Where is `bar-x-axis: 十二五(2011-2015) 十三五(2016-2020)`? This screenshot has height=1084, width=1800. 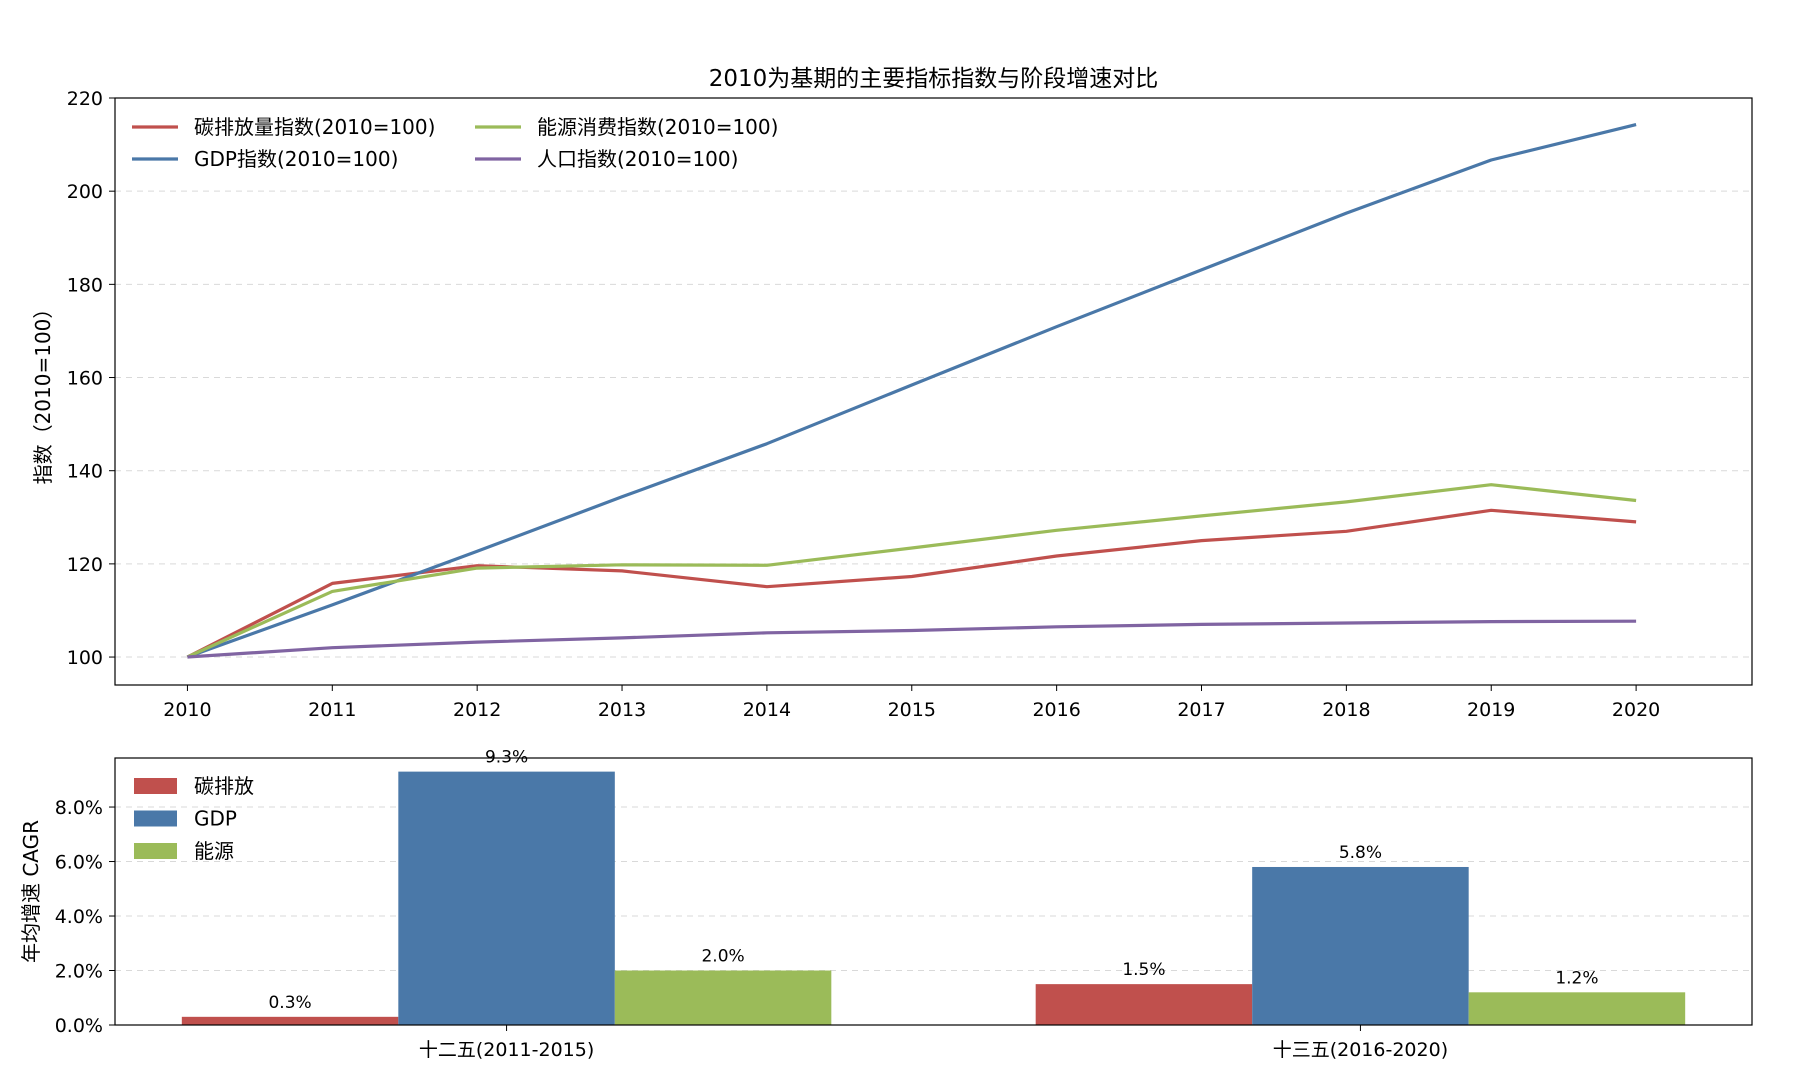
bar-x-axis: 十二五(2011-2015) 十三五(2016-2020) is located at coordinates (933, 1043).